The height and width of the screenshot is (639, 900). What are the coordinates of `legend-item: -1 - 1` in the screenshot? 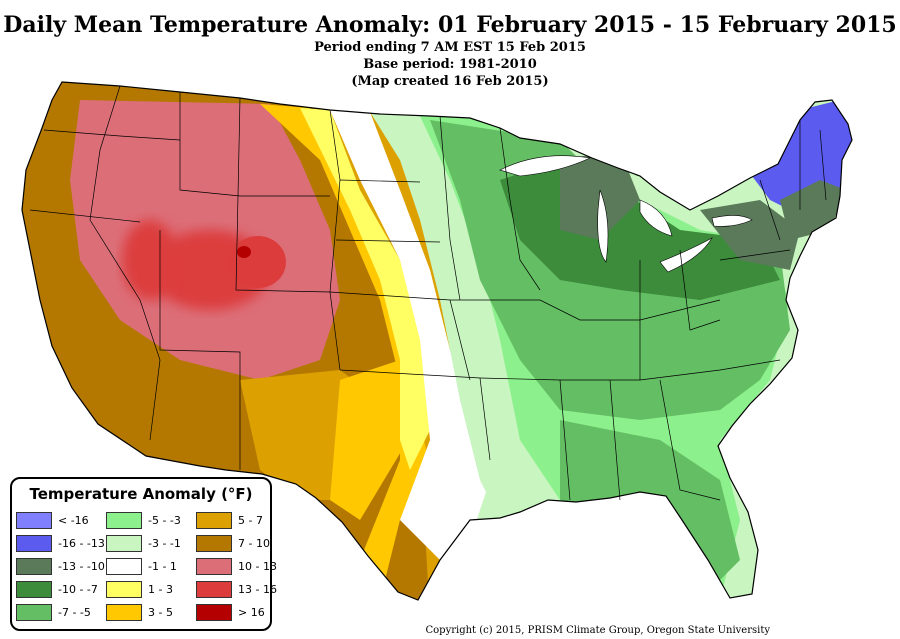 It's located at (141, 566).